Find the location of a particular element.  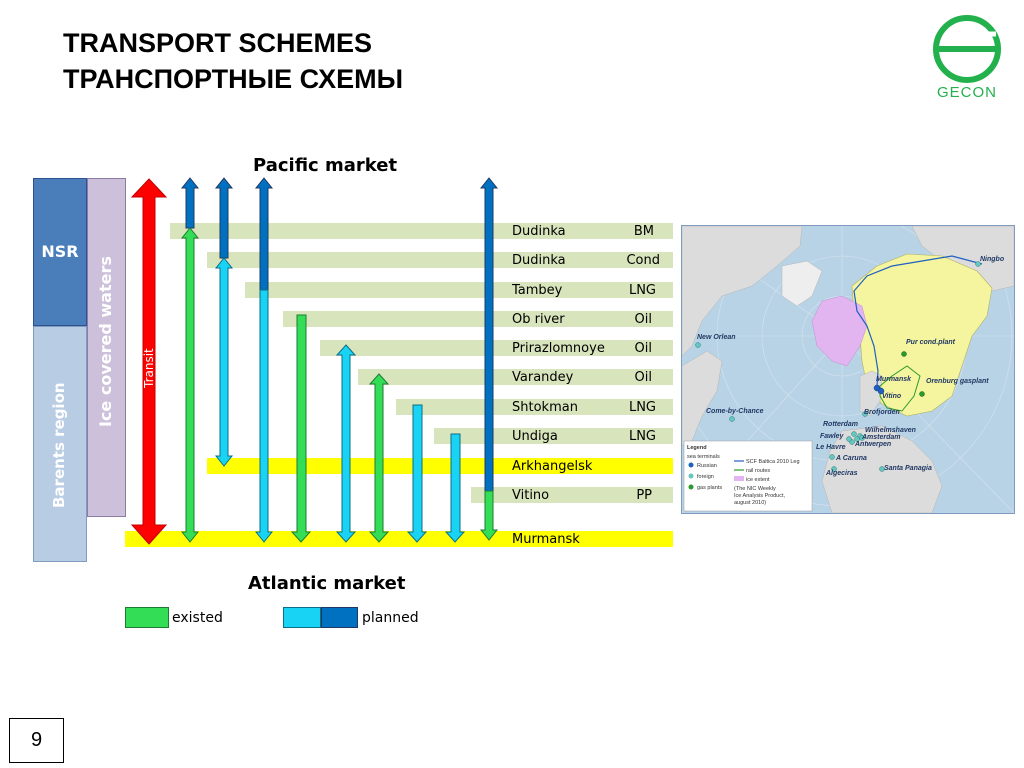

map-label: Wilhelmshaven is located at coordinates (890, 430).